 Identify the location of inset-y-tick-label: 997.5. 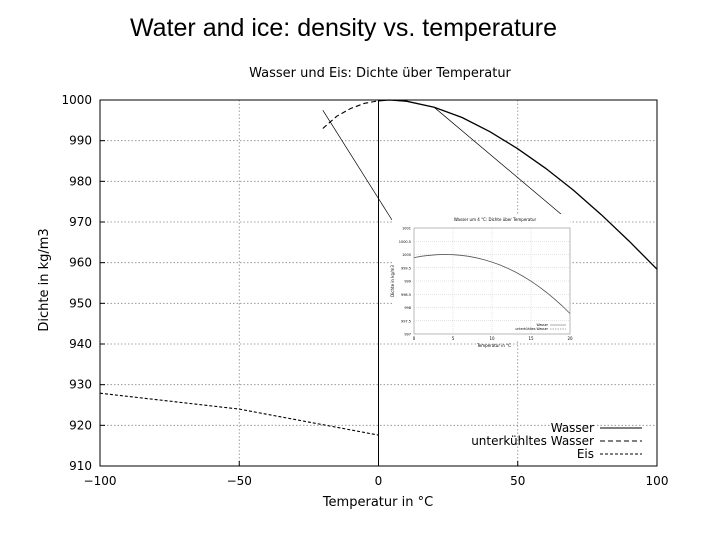
(406, 321).